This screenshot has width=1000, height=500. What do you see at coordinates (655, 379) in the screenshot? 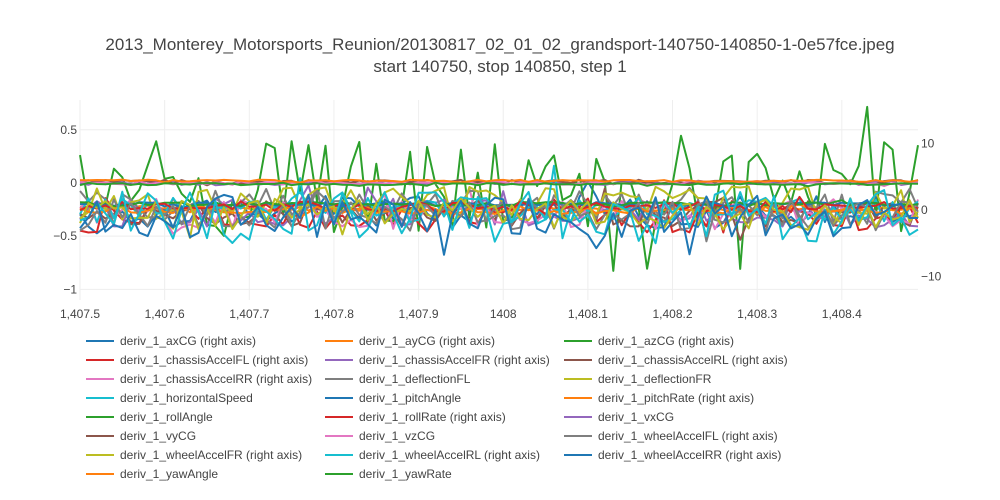
I see `legend-label: deriv_1_deflectionFR` at bounding box center [655, 379].